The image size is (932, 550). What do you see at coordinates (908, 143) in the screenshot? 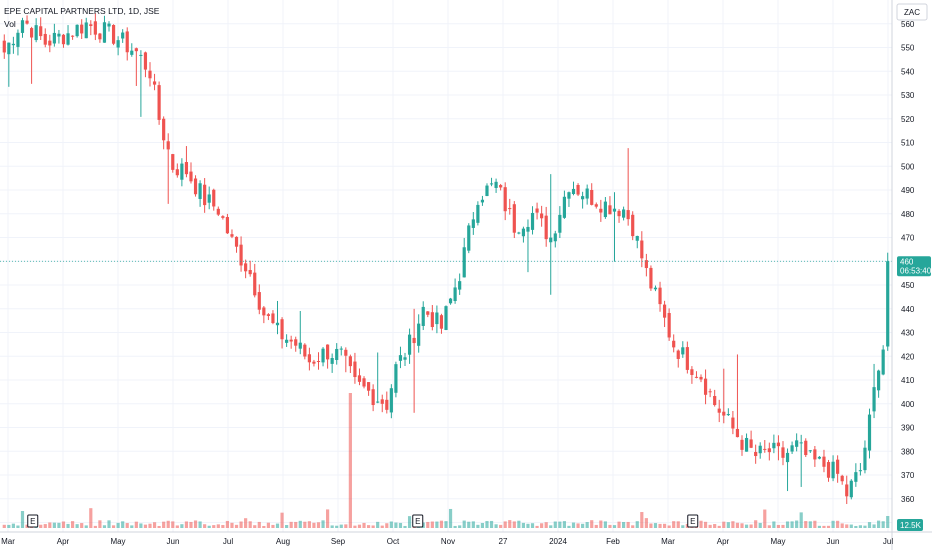
I see `price-tick-label: 510` at bounding box center [908, 143].